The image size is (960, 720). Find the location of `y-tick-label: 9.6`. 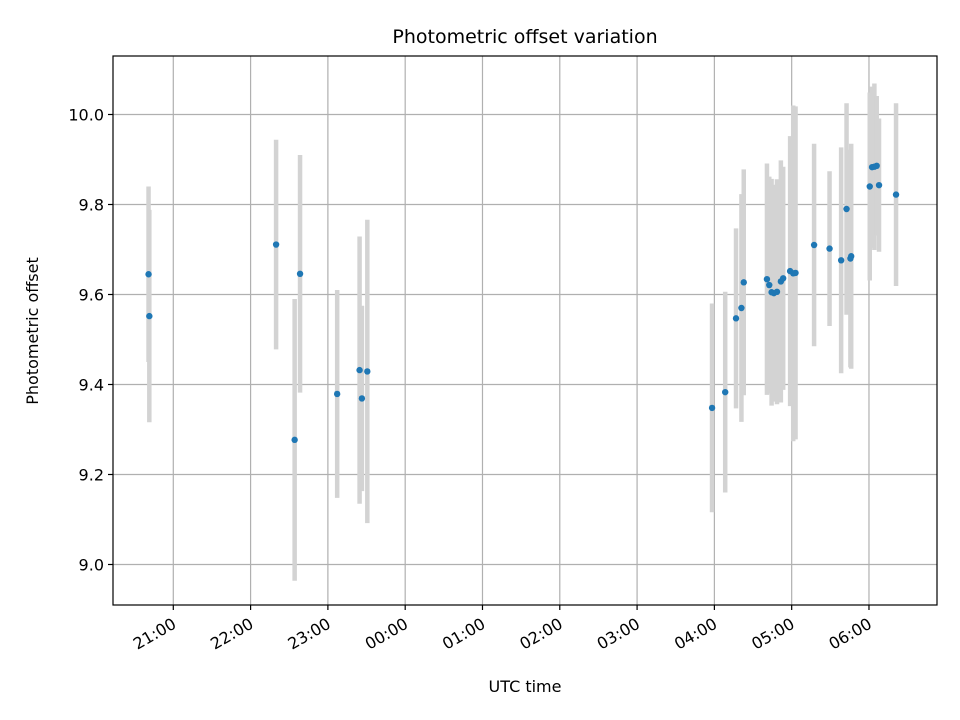

y-tick-label: 9.6 is located at coordinates (91, 295).